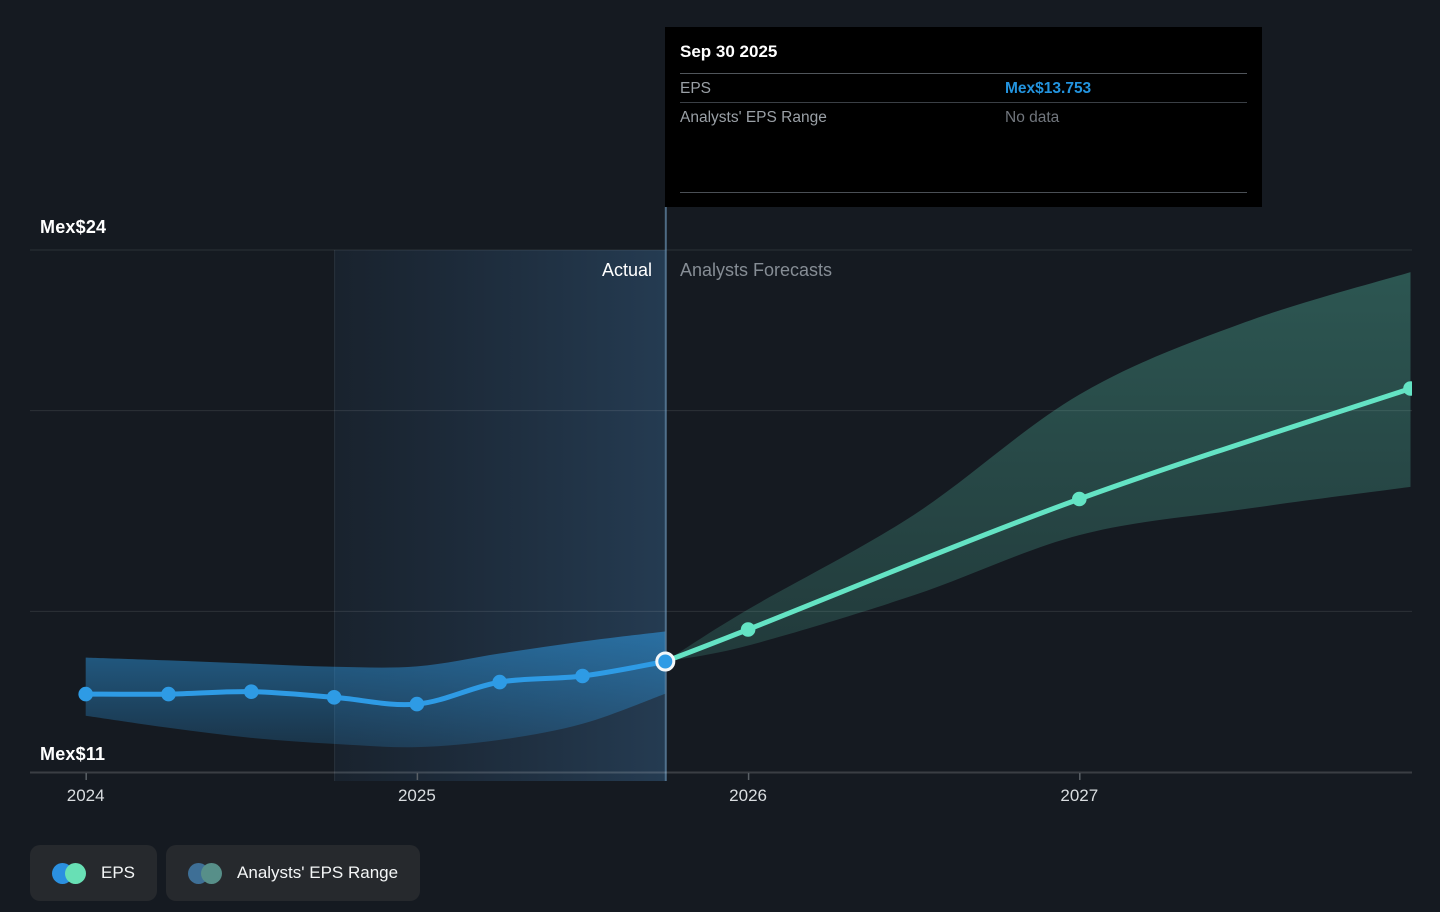 The height and width of the screenshot is (912, 1440). What do you see at coordinates (626, 270) in the screenshot?
I see `actual-period-label: Actual` at bounding box center [626, 270].